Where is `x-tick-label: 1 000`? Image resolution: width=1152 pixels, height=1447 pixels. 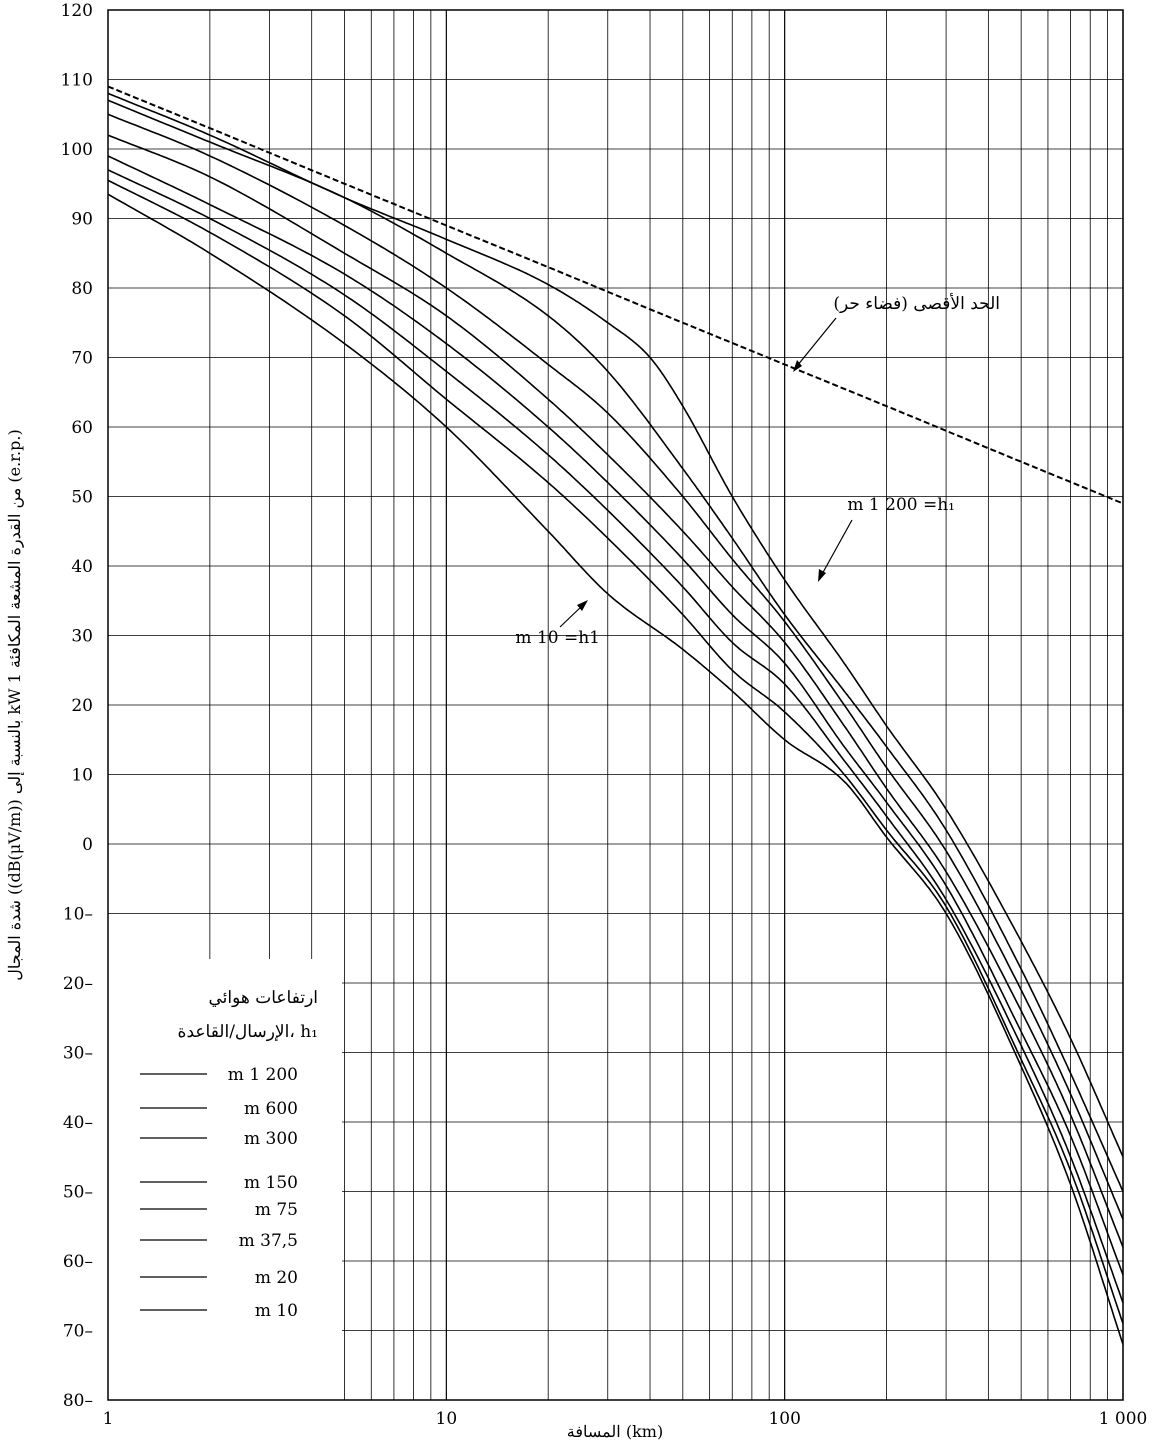 x-tick-label: 1 000 is located at coordinates (1123, 1419).